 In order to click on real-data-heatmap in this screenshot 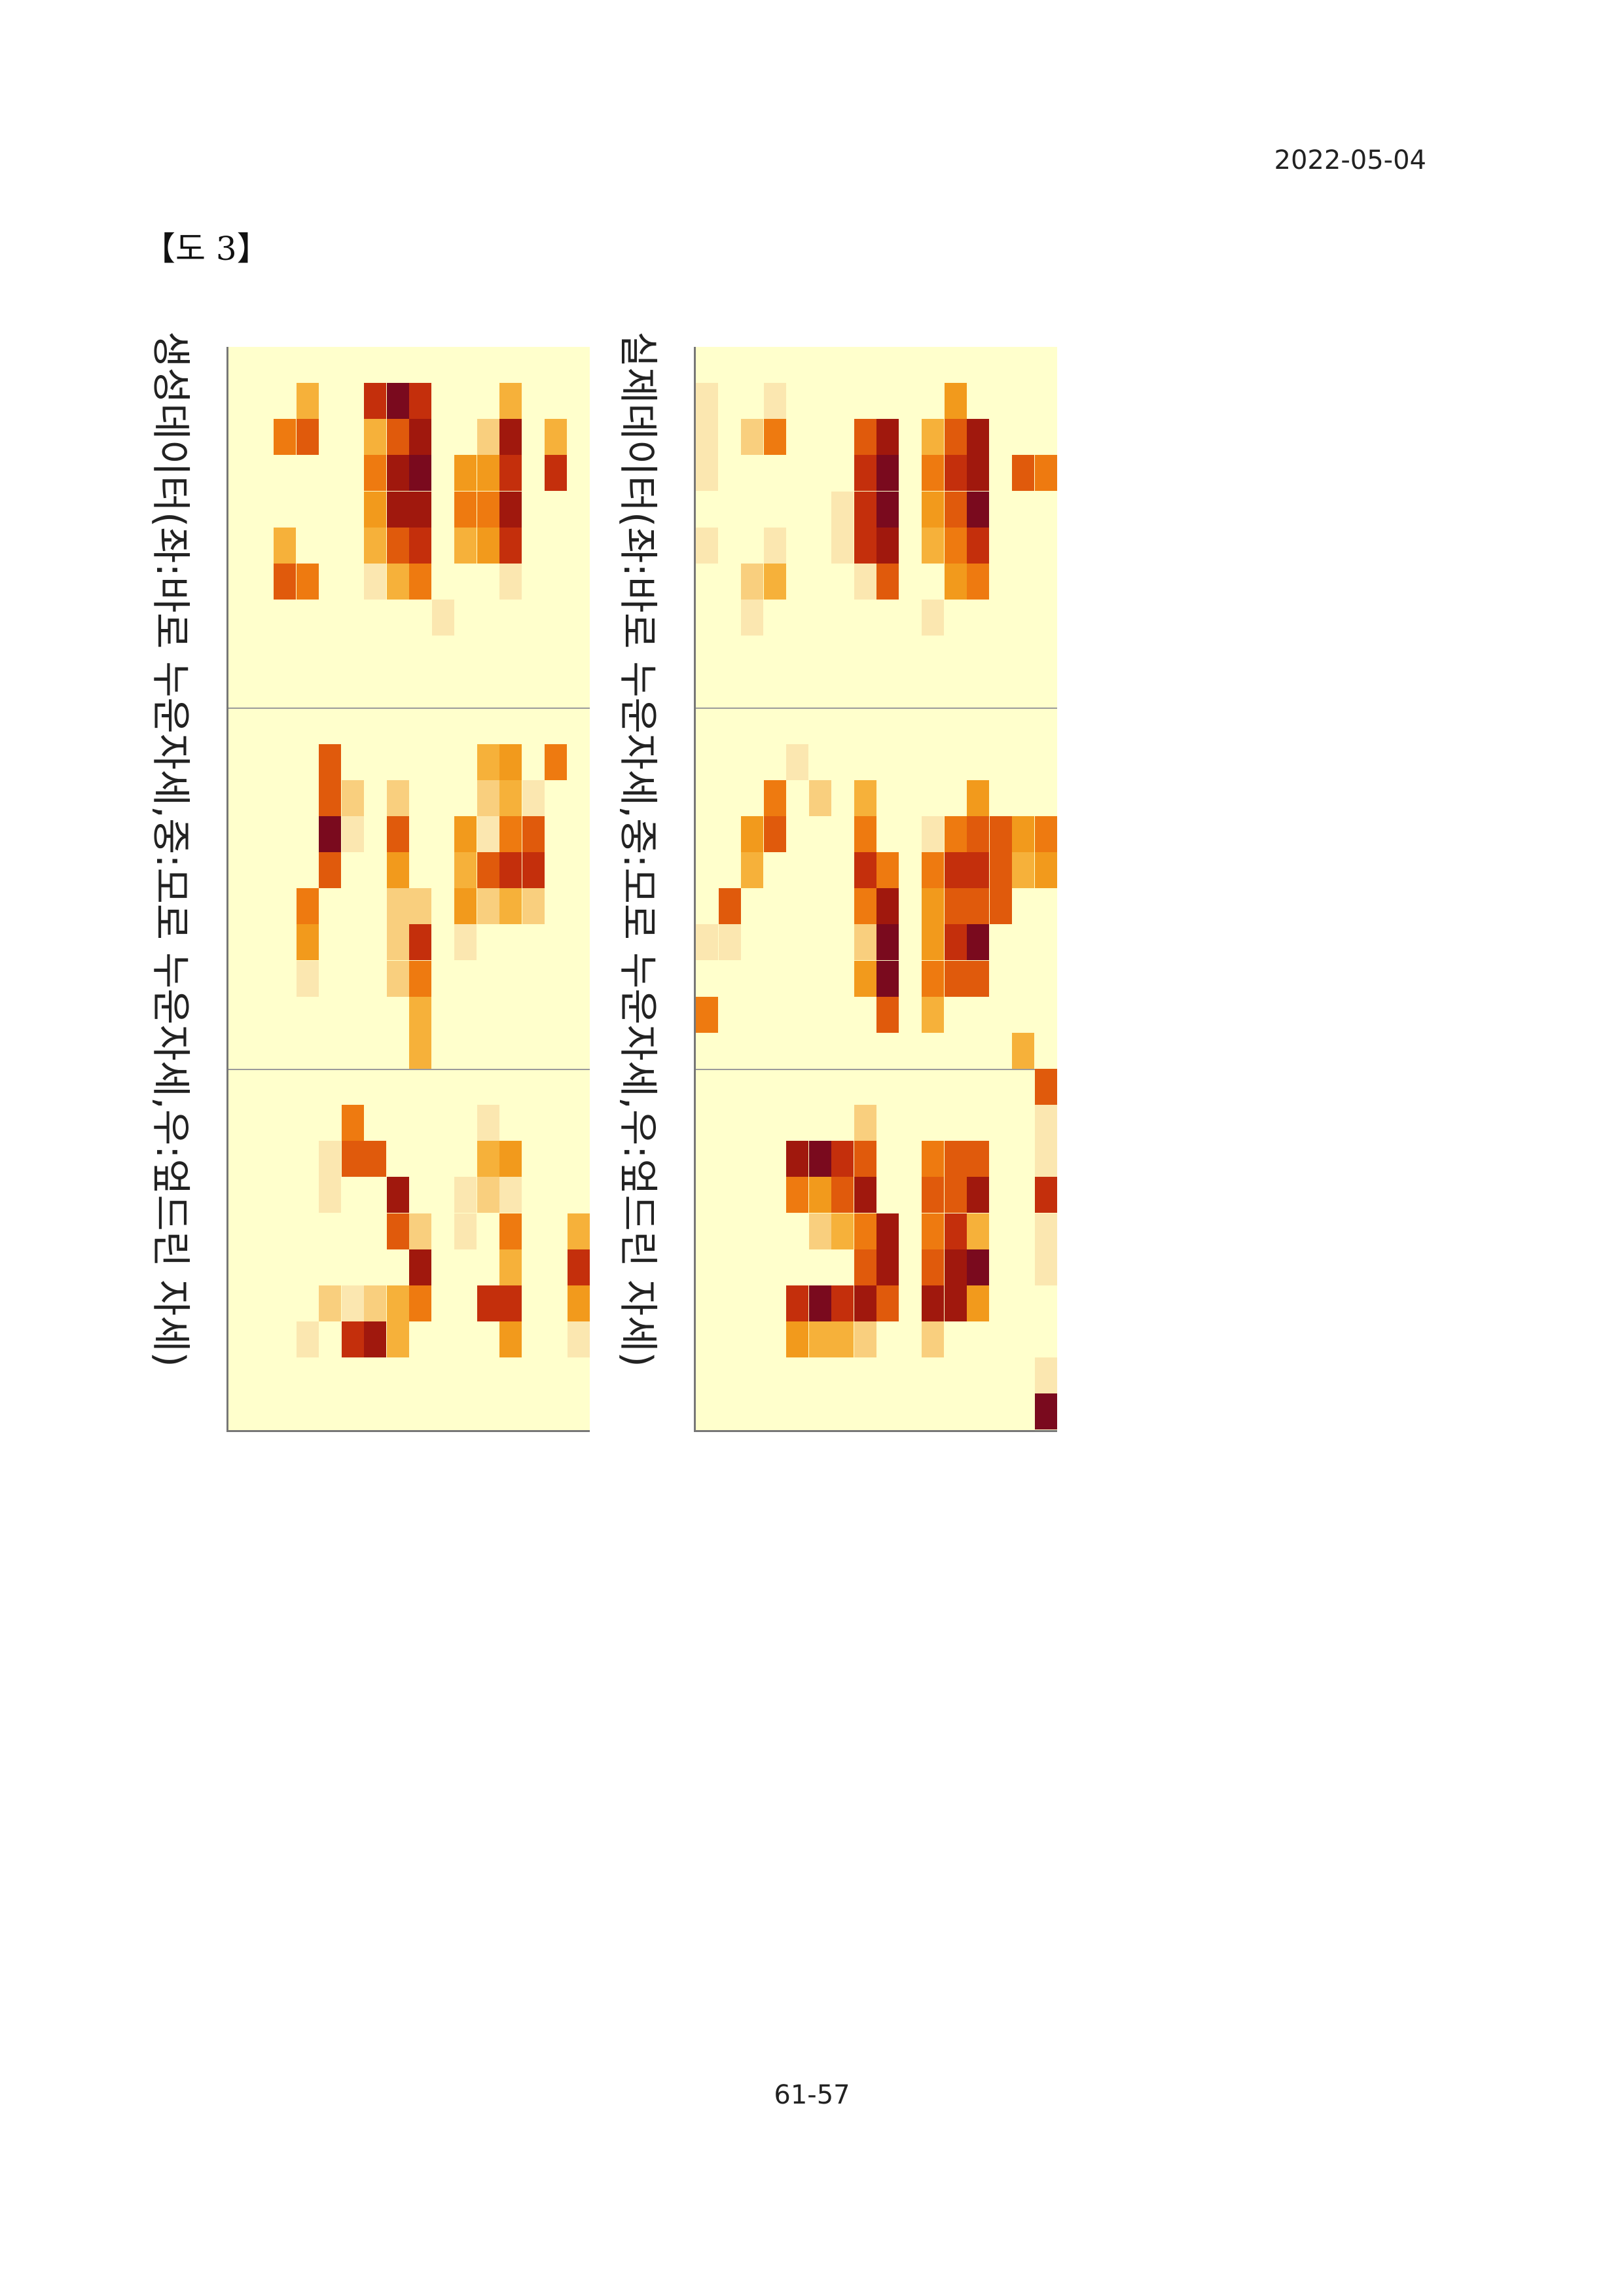, I will do `click(875, 889)`.